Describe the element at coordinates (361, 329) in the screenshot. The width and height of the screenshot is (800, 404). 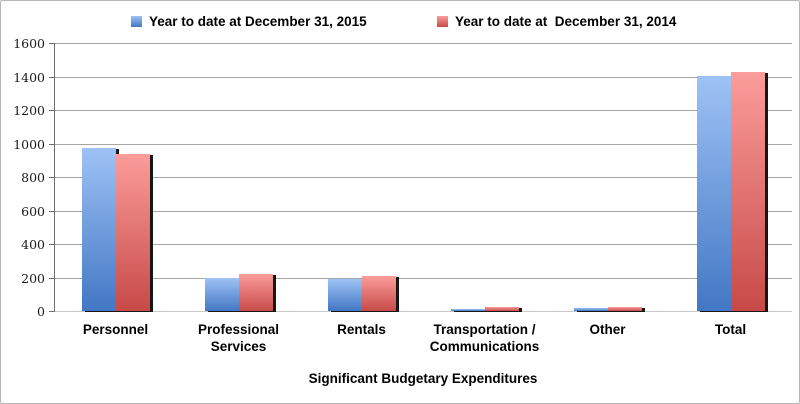
I see `category-label: Rentals` at that location.